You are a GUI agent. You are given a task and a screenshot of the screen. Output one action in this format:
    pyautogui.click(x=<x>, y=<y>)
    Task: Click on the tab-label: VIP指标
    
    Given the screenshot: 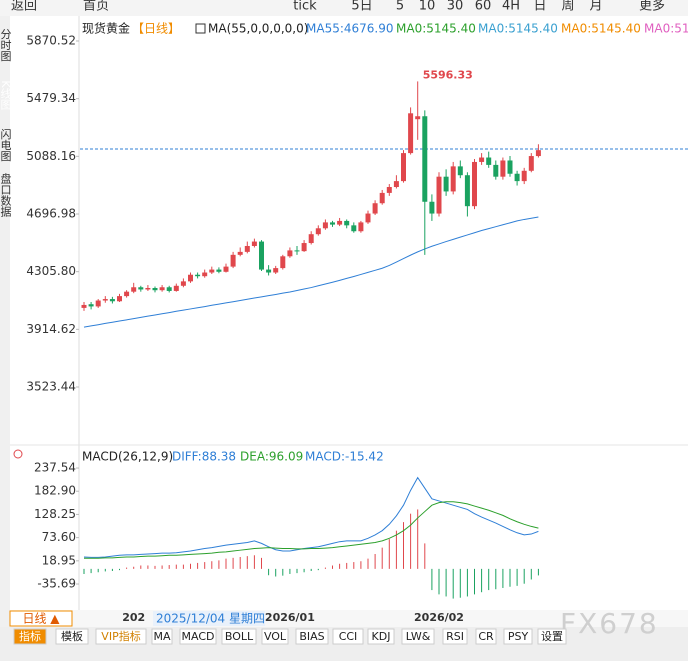 What is the action you would take?
    pyautogui.click(x=120, y=636)
    